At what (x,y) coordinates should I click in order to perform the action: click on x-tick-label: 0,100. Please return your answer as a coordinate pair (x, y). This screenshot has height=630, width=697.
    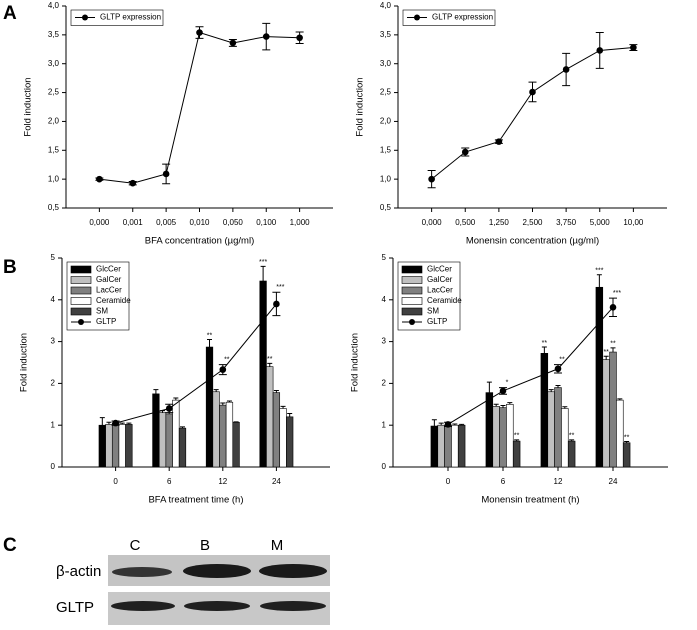
    Looking at the image, I should click on (266, 222).